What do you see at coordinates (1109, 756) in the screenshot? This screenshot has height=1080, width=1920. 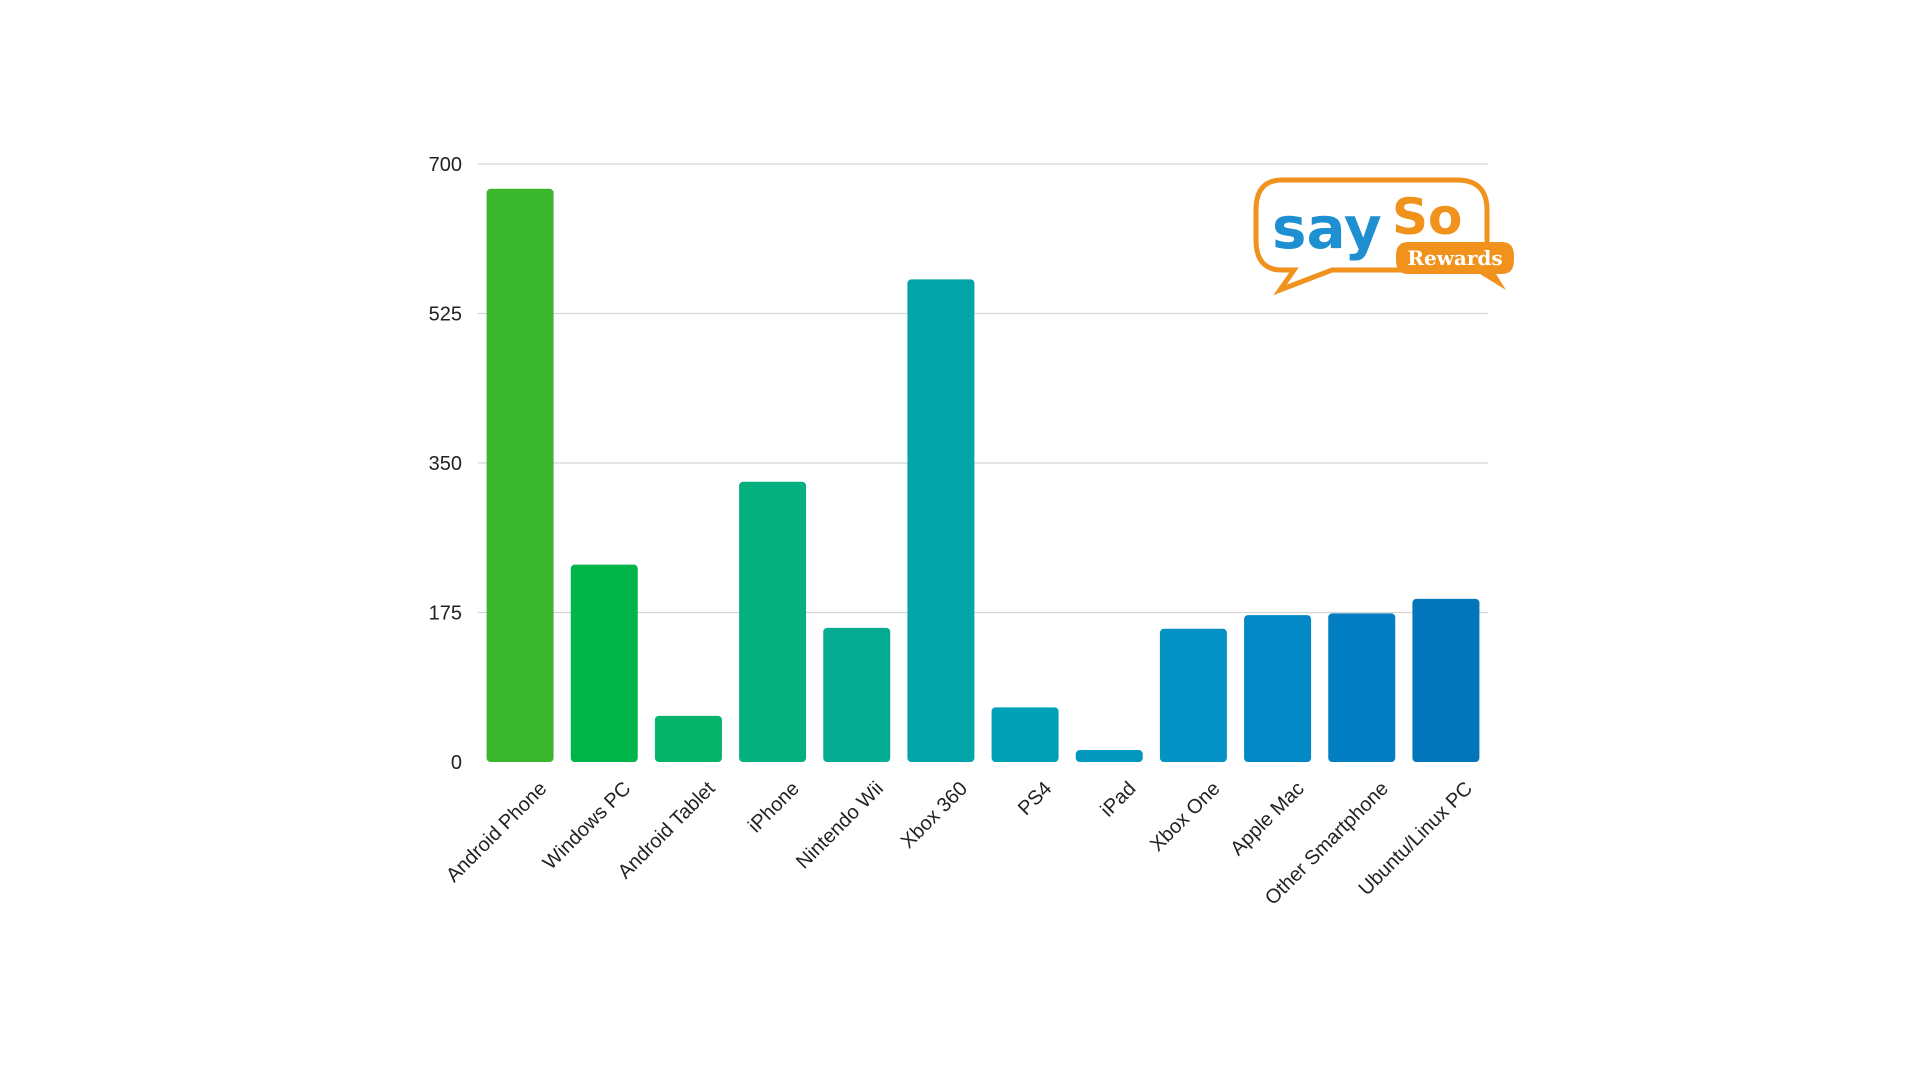 I see `bar-ipad` at bounding box center [1109, 756].